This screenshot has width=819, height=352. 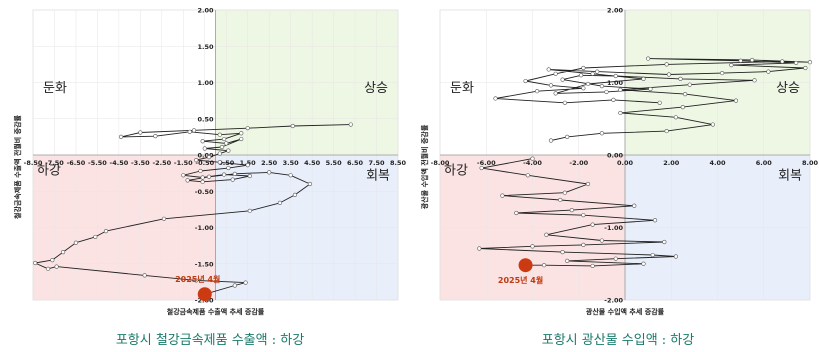 What do you see at coordinates (54, 163) in the screenshot?
I see `x-tick-label: -7.50` at bounding box center [54, 163].